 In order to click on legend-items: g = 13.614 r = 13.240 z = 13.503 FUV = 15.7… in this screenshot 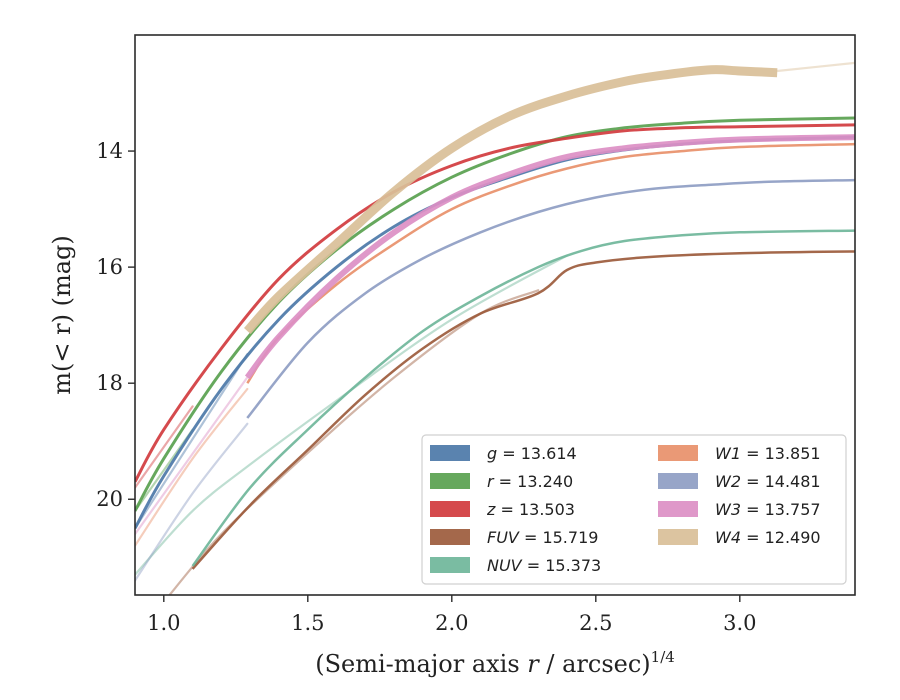, I will do `click(625, 509)`.